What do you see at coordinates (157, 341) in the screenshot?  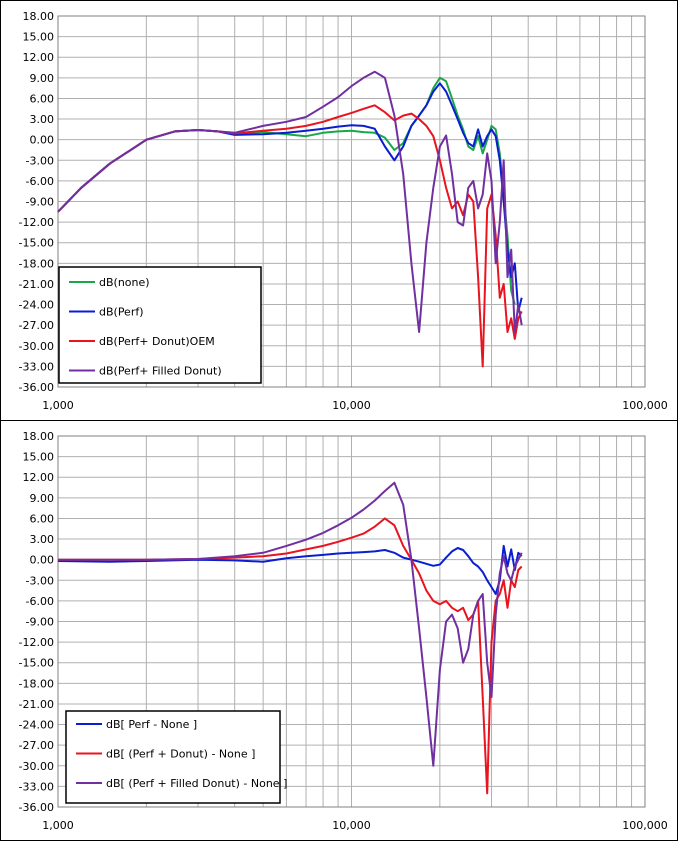 I see `legend-label: dB(Perf+ Donut)OEM` at bounding box center [157, 341].